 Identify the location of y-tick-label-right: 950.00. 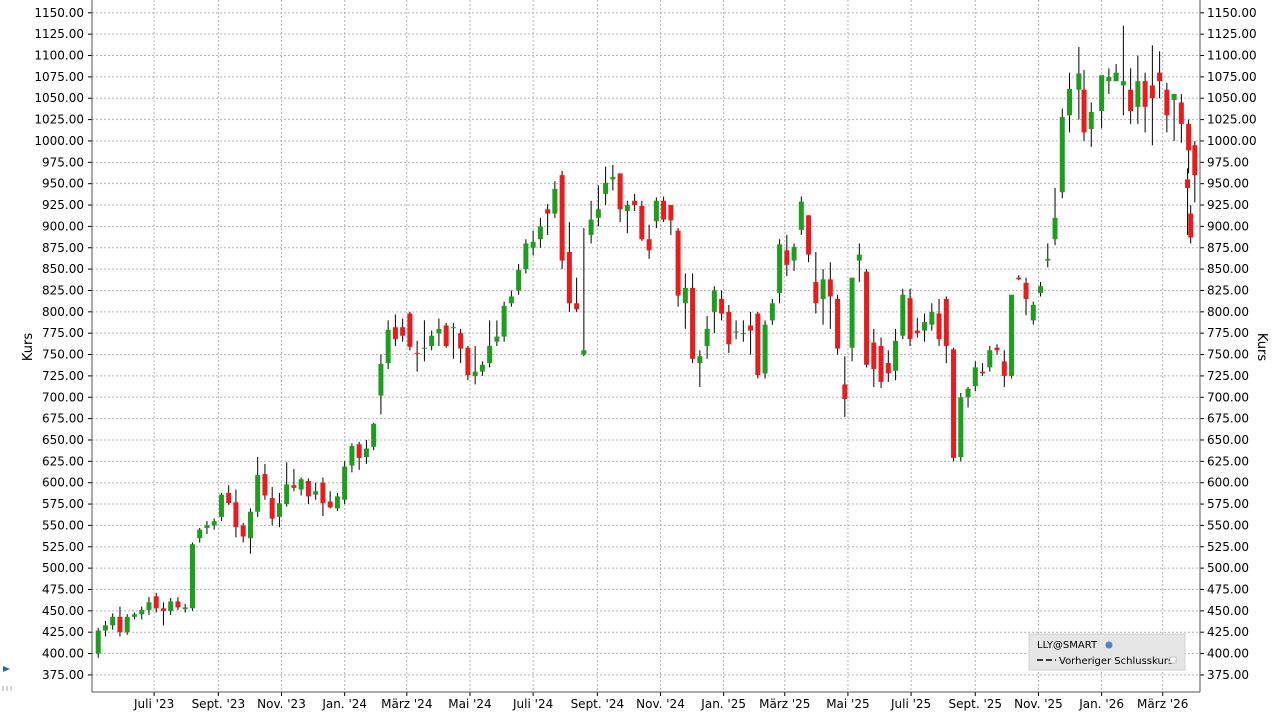
(1228, 184).